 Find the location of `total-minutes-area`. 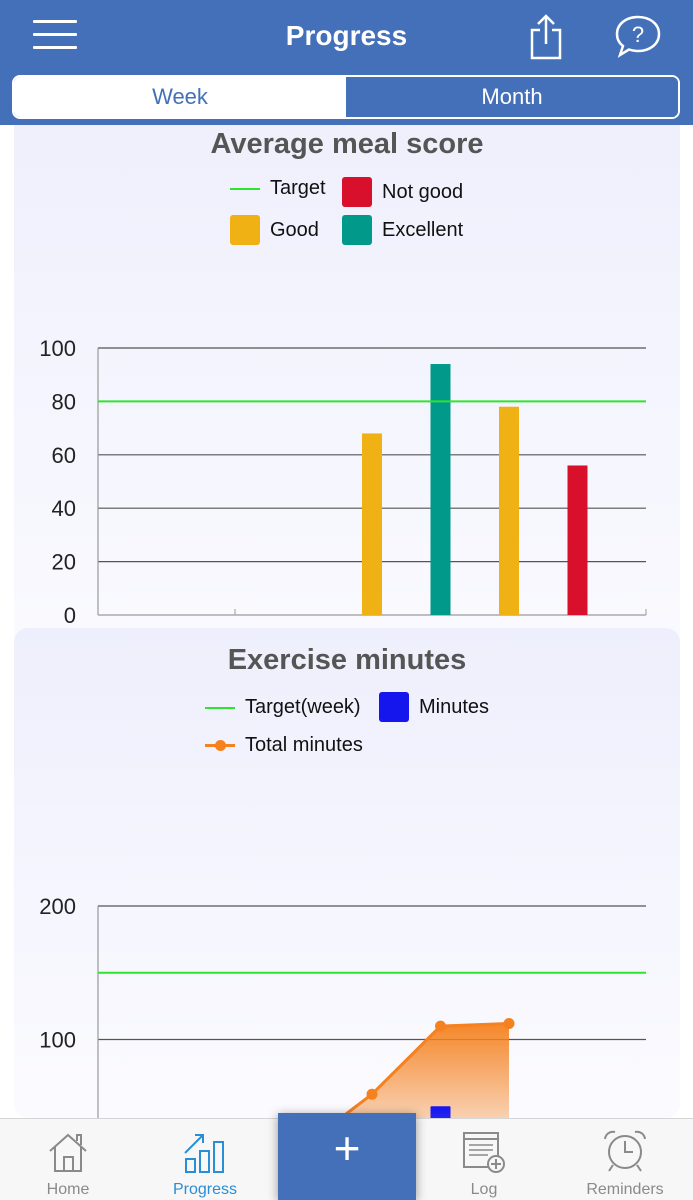

total-minutes-area is located at coordinates (424, 1070).